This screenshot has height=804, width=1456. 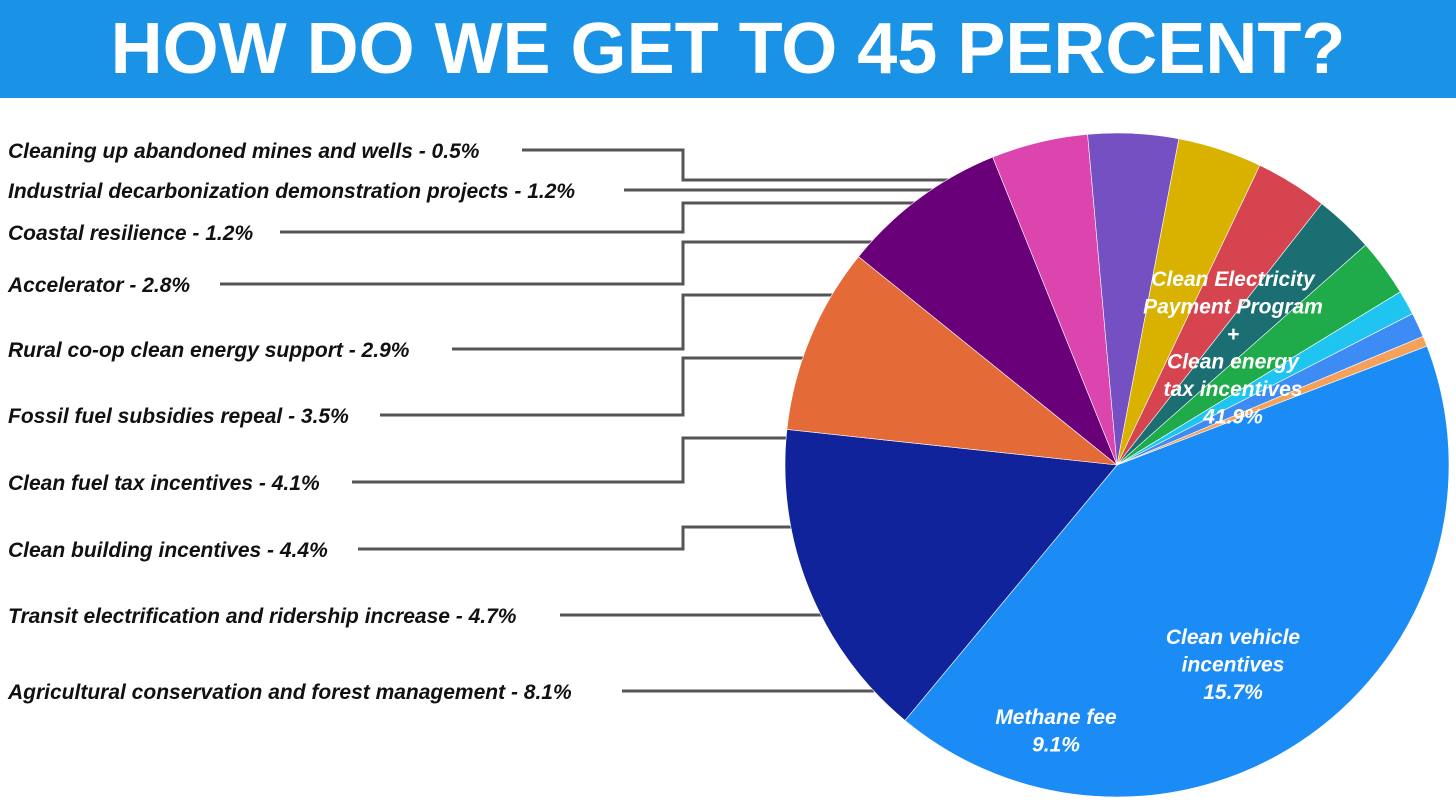 What do you see at coordinates (178, 416) in the screenshot?
I see `slice-label-fossil-fuel-subsidies-repeal: Fossil fuel subsidies repeal - 3.5%` at bounding box center [178, 416].